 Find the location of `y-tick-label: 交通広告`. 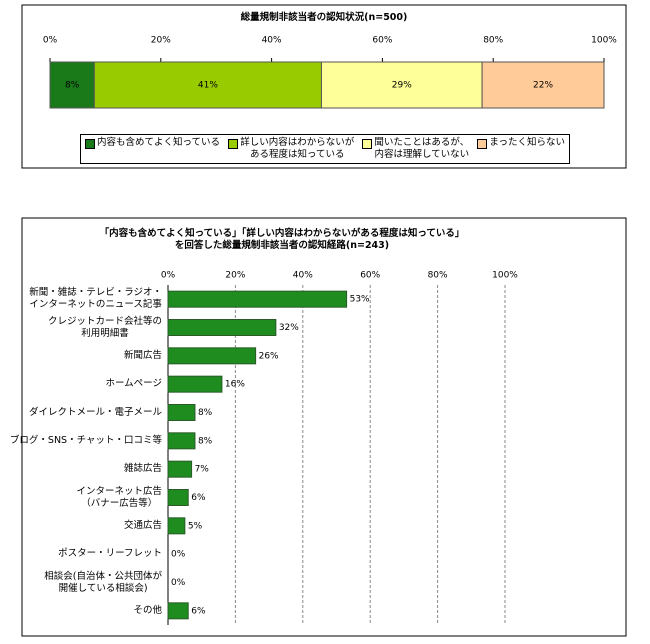

y-tick-label: 交通広告 is located at coordinates (142, 525).